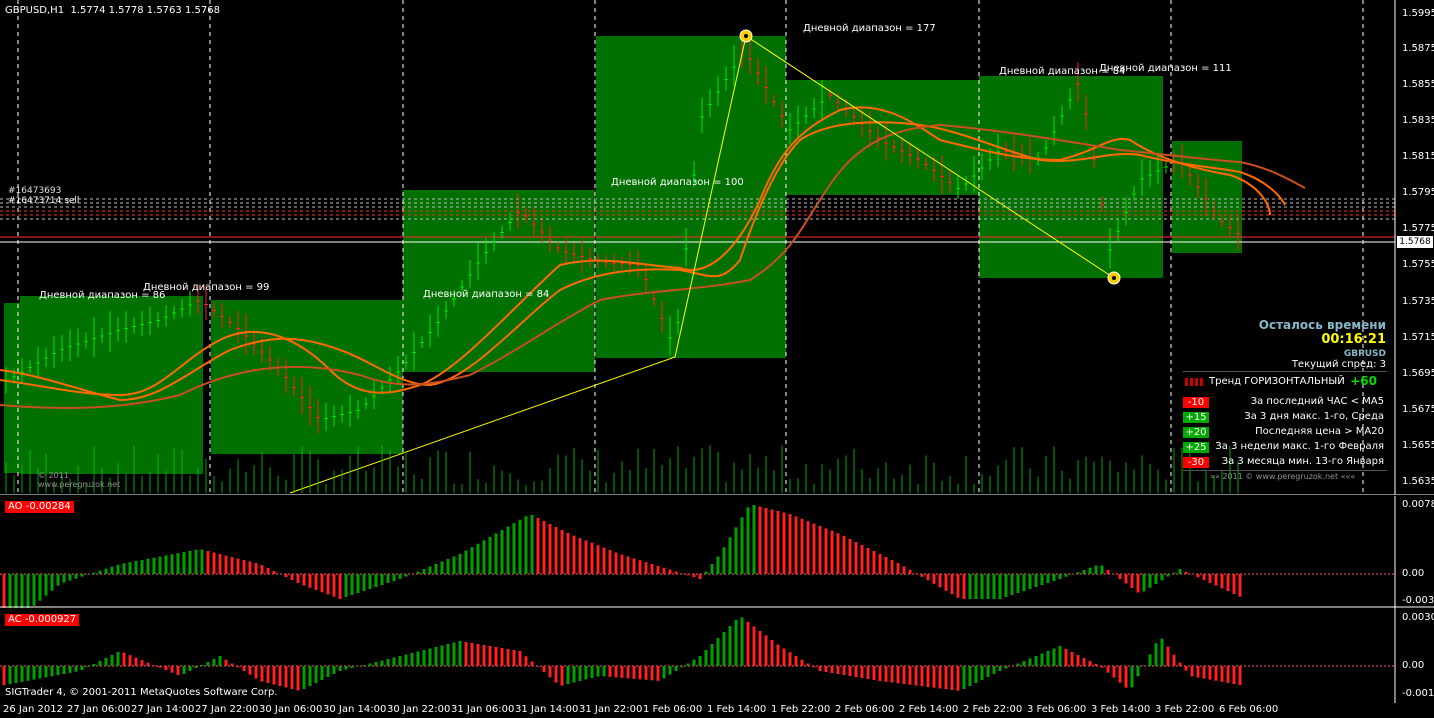  Describe the element at coordinates (1418, 156) in the screenshot. I see `price-label: 1.5815` at that location.